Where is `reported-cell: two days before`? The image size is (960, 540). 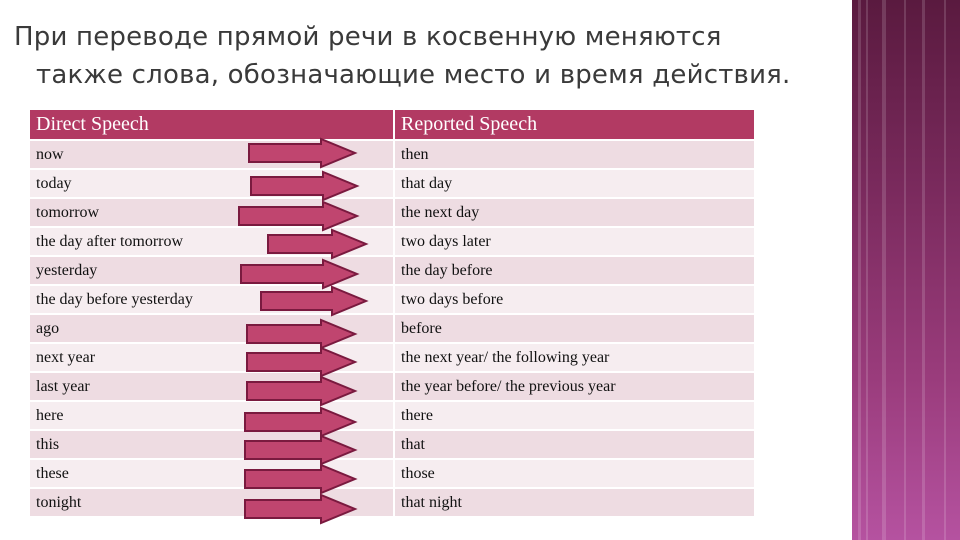 reported-cell: two days before is located at coordinates (574, 299).